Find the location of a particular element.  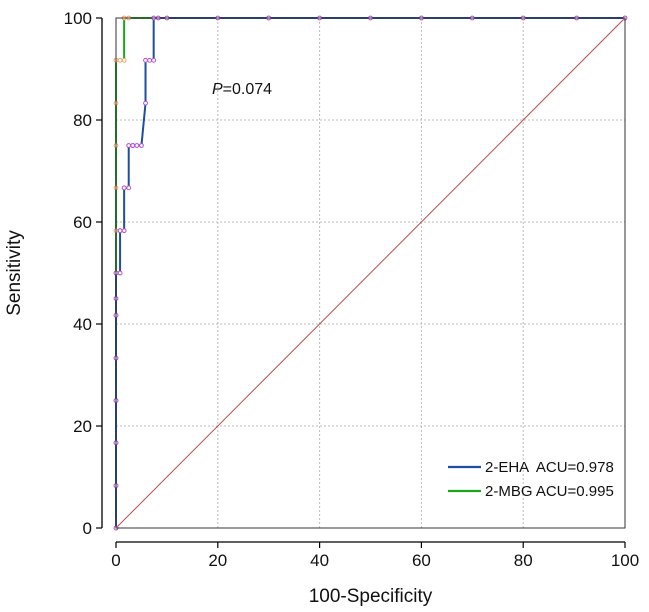

x-tick-label-0: 0 is located at coordinates (115, 560).